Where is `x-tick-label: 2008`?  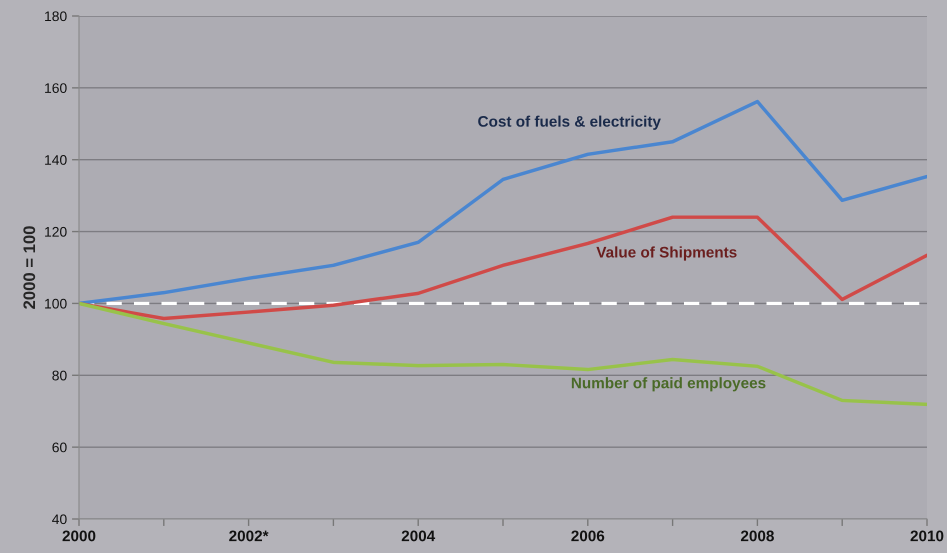
x-tick-label: 2008 is located at coordinates (757, 536).